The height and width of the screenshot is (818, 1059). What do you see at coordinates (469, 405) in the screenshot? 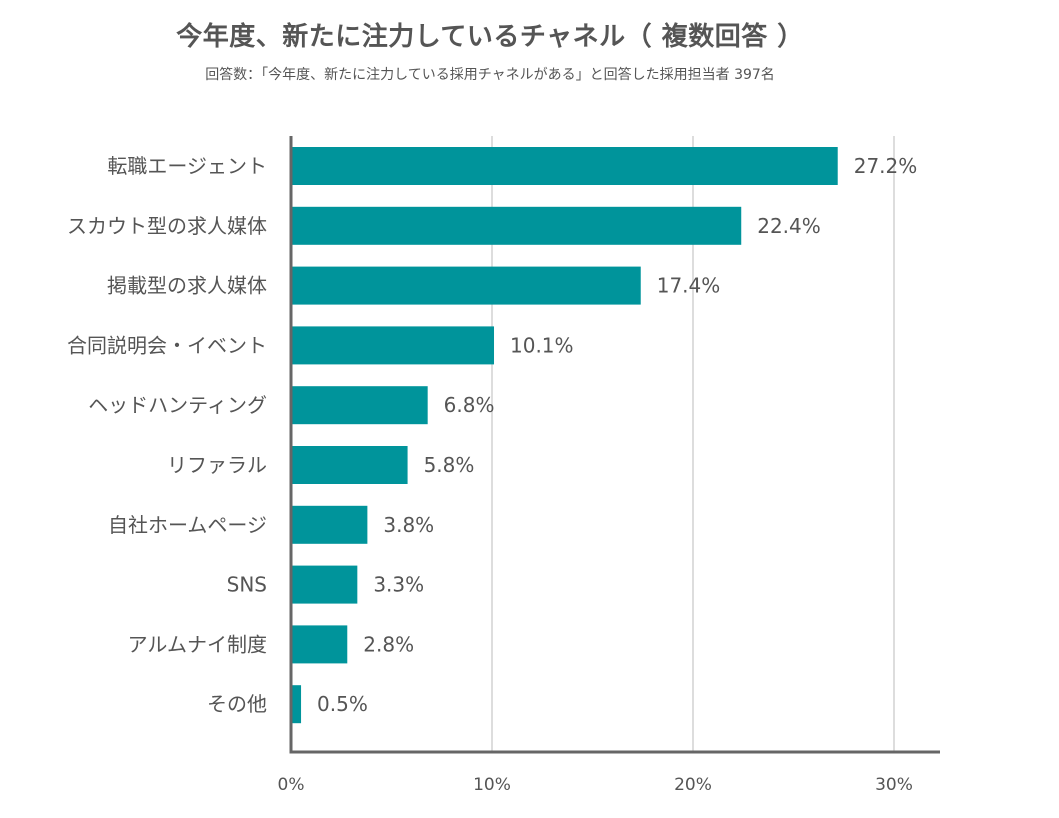
I see `value-label: 6.8%` at bounding box center [469, 405].